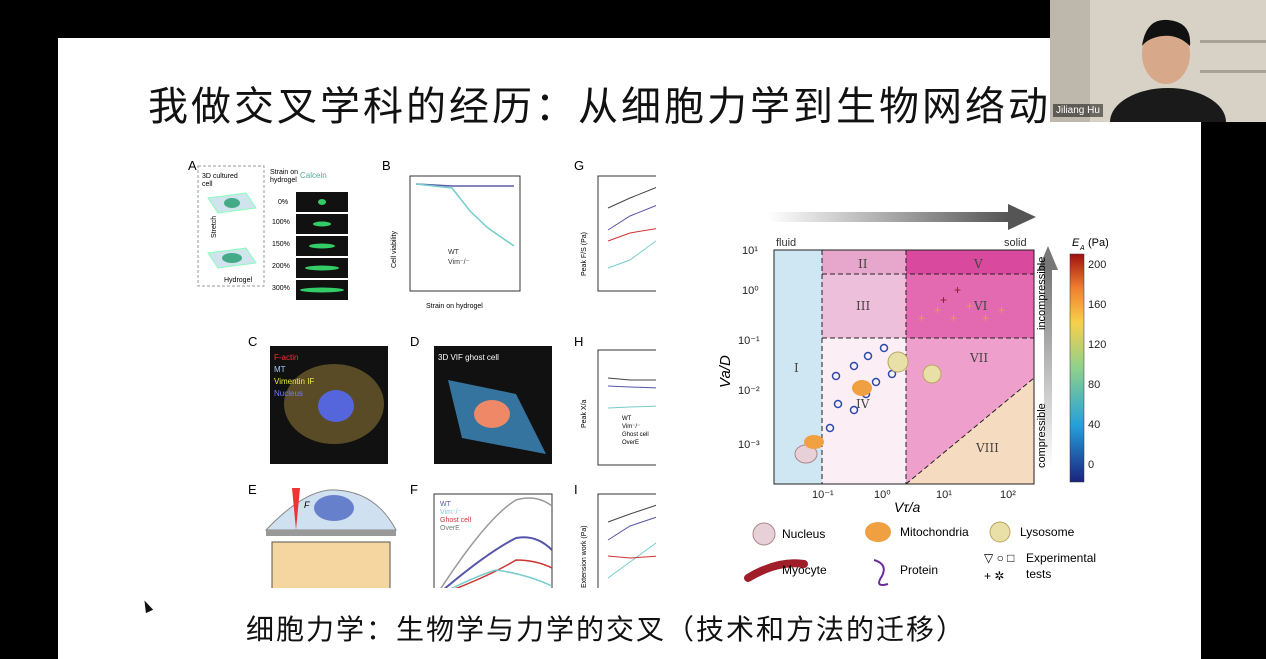 This screenshot has height=659, width=1266. What do you see at coordinates (749, 391) in the screenshot?
I see `svg-text: 10⁻²` at bounding box center [749, 391].